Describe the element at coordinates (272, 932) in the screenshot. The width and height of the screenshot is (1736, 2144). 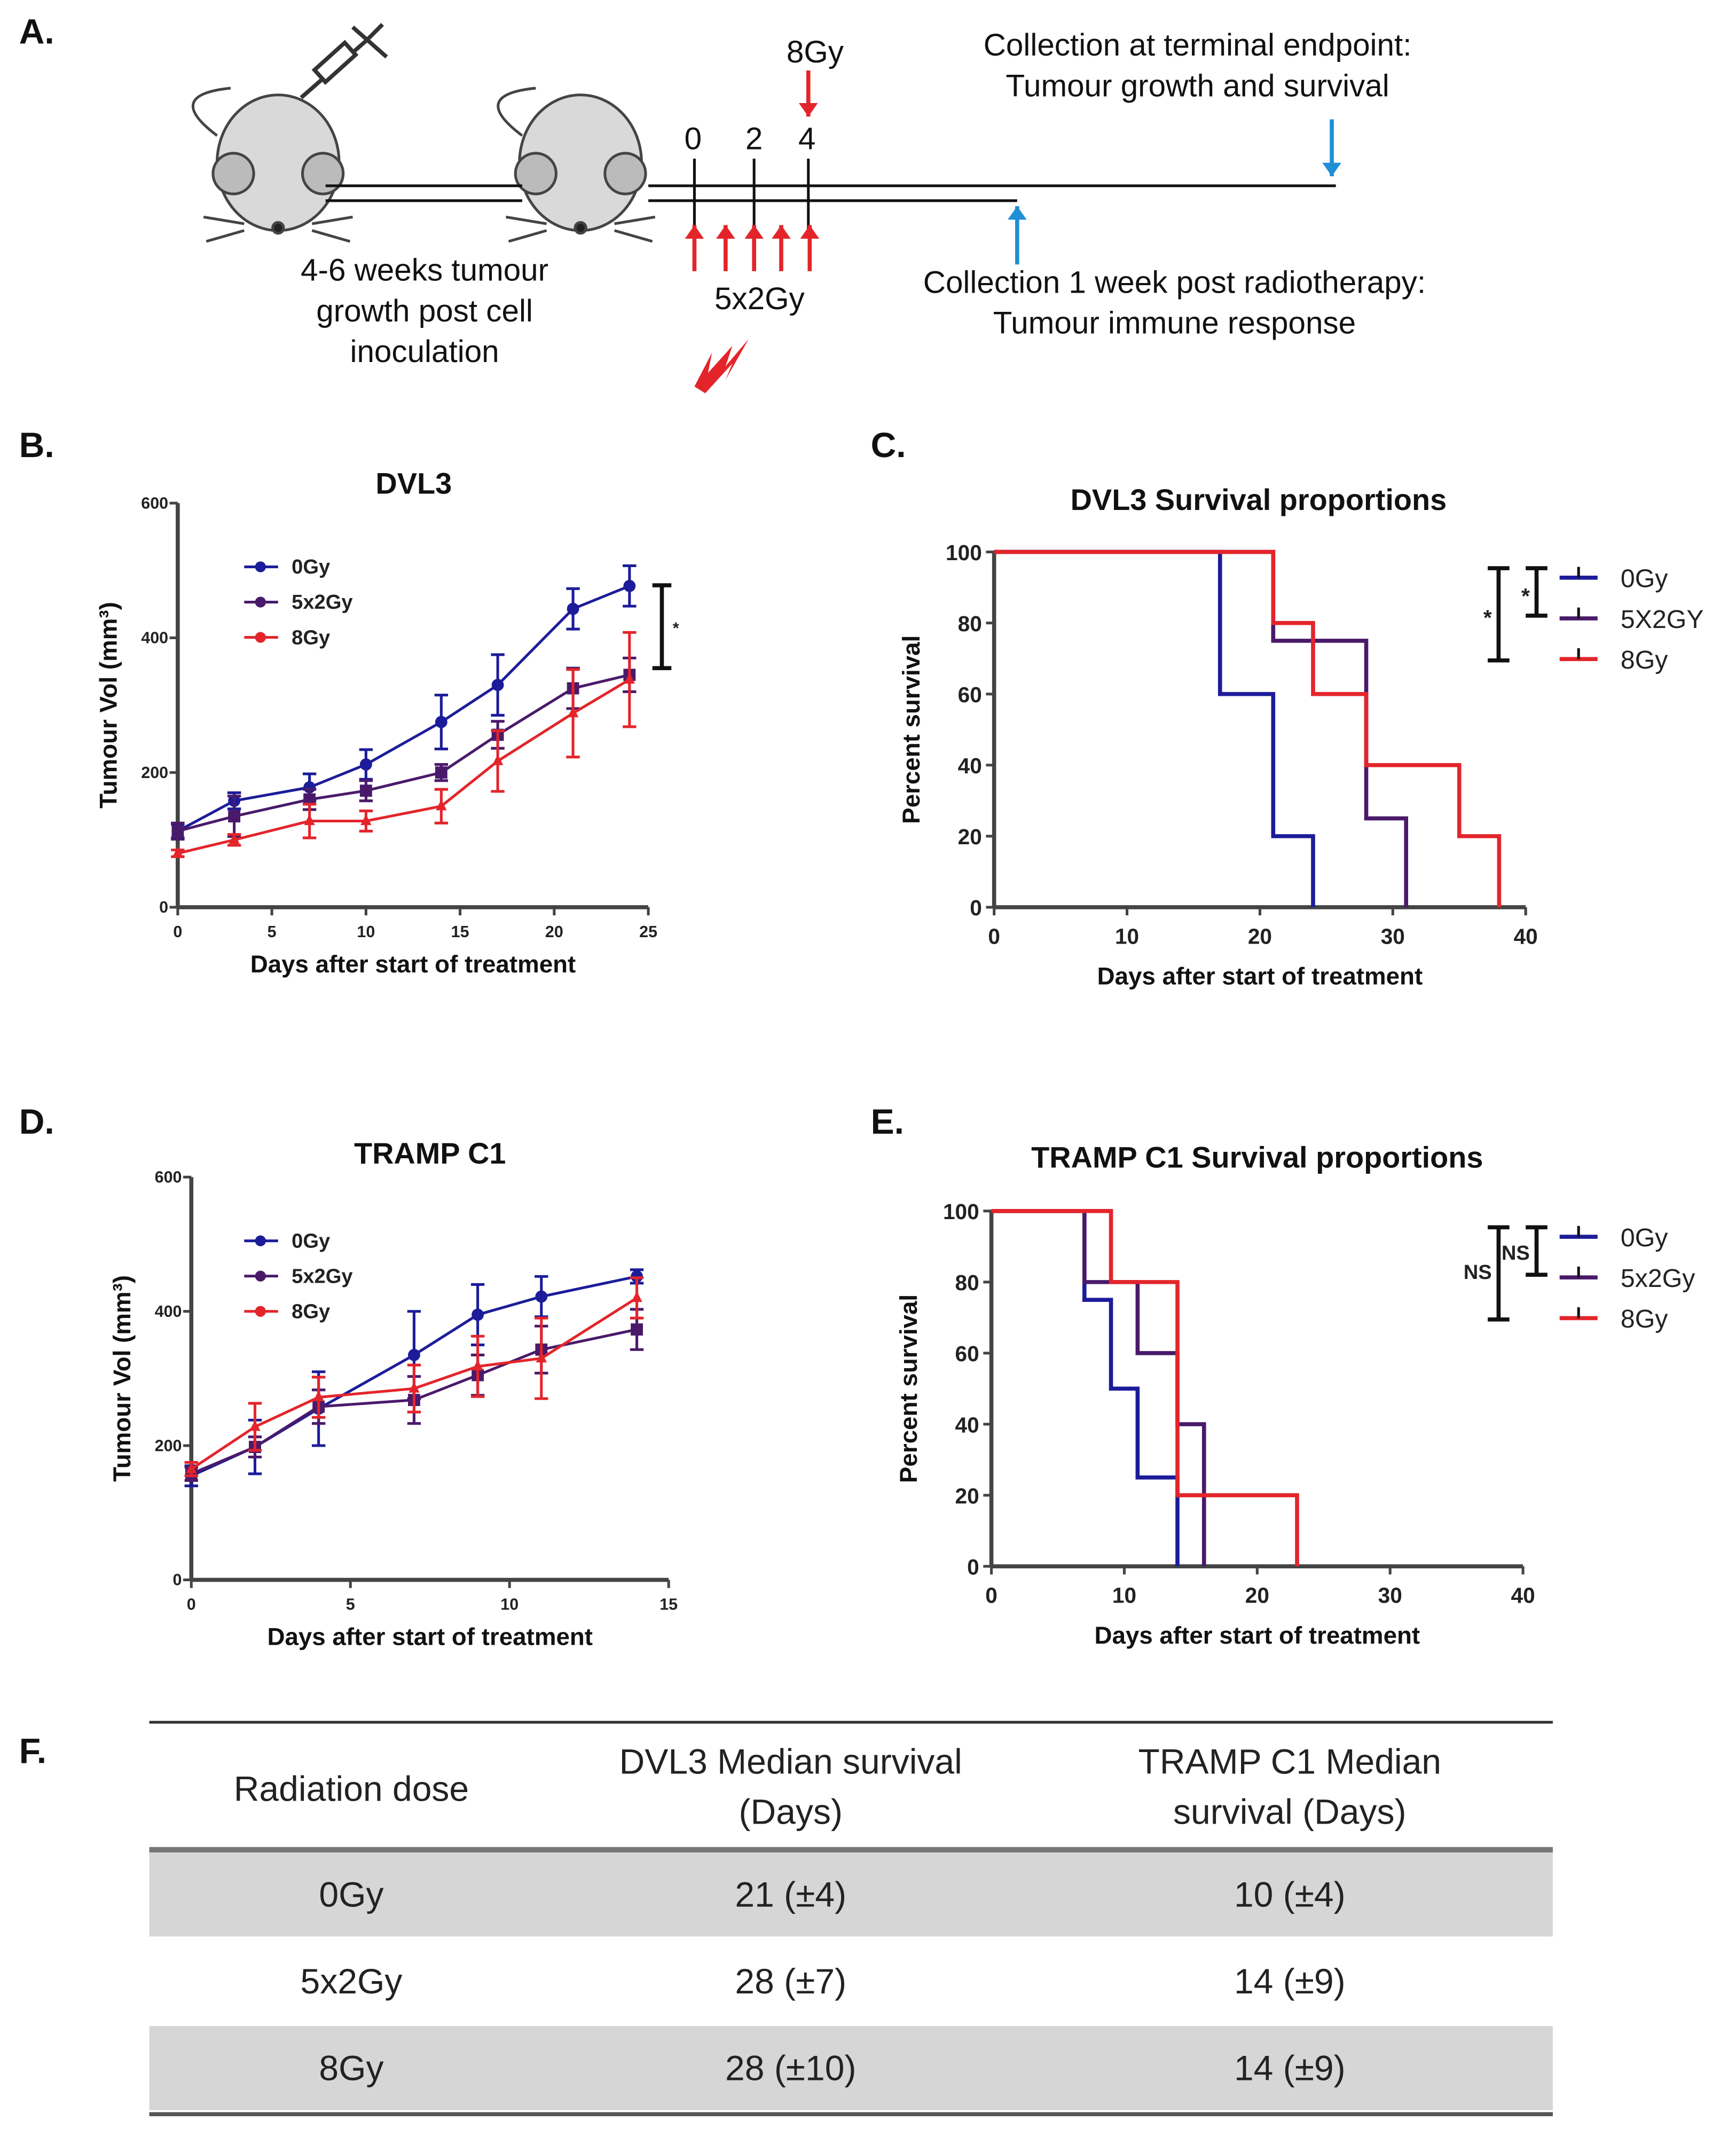
I see `x-tick-label: 5` at that location.